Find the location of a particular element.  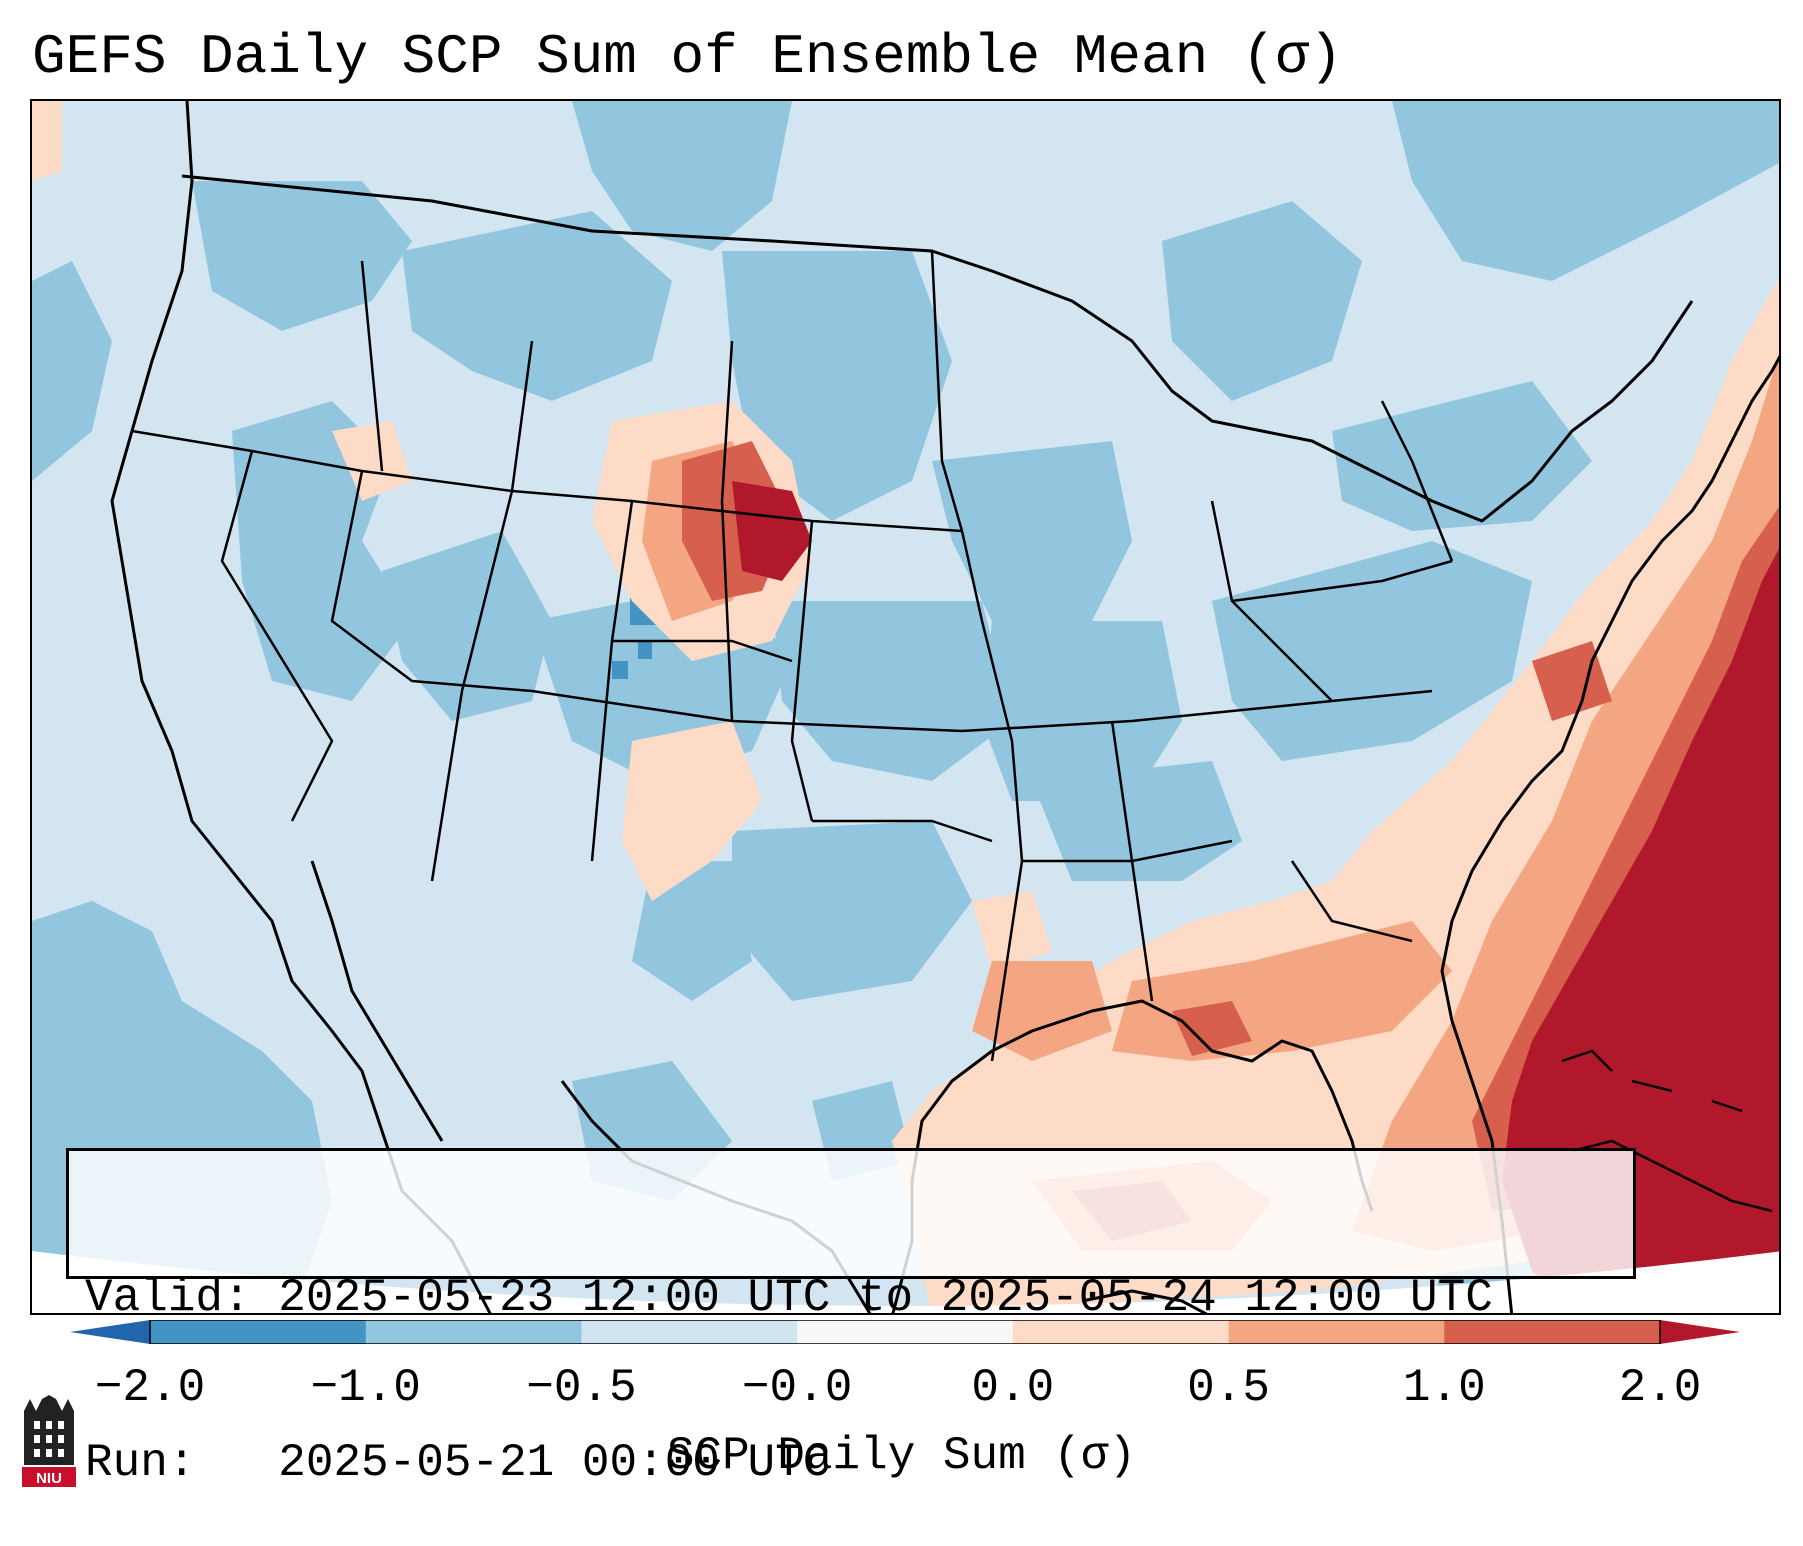

svg-text: NIU is located at coordinates (49, 1478).